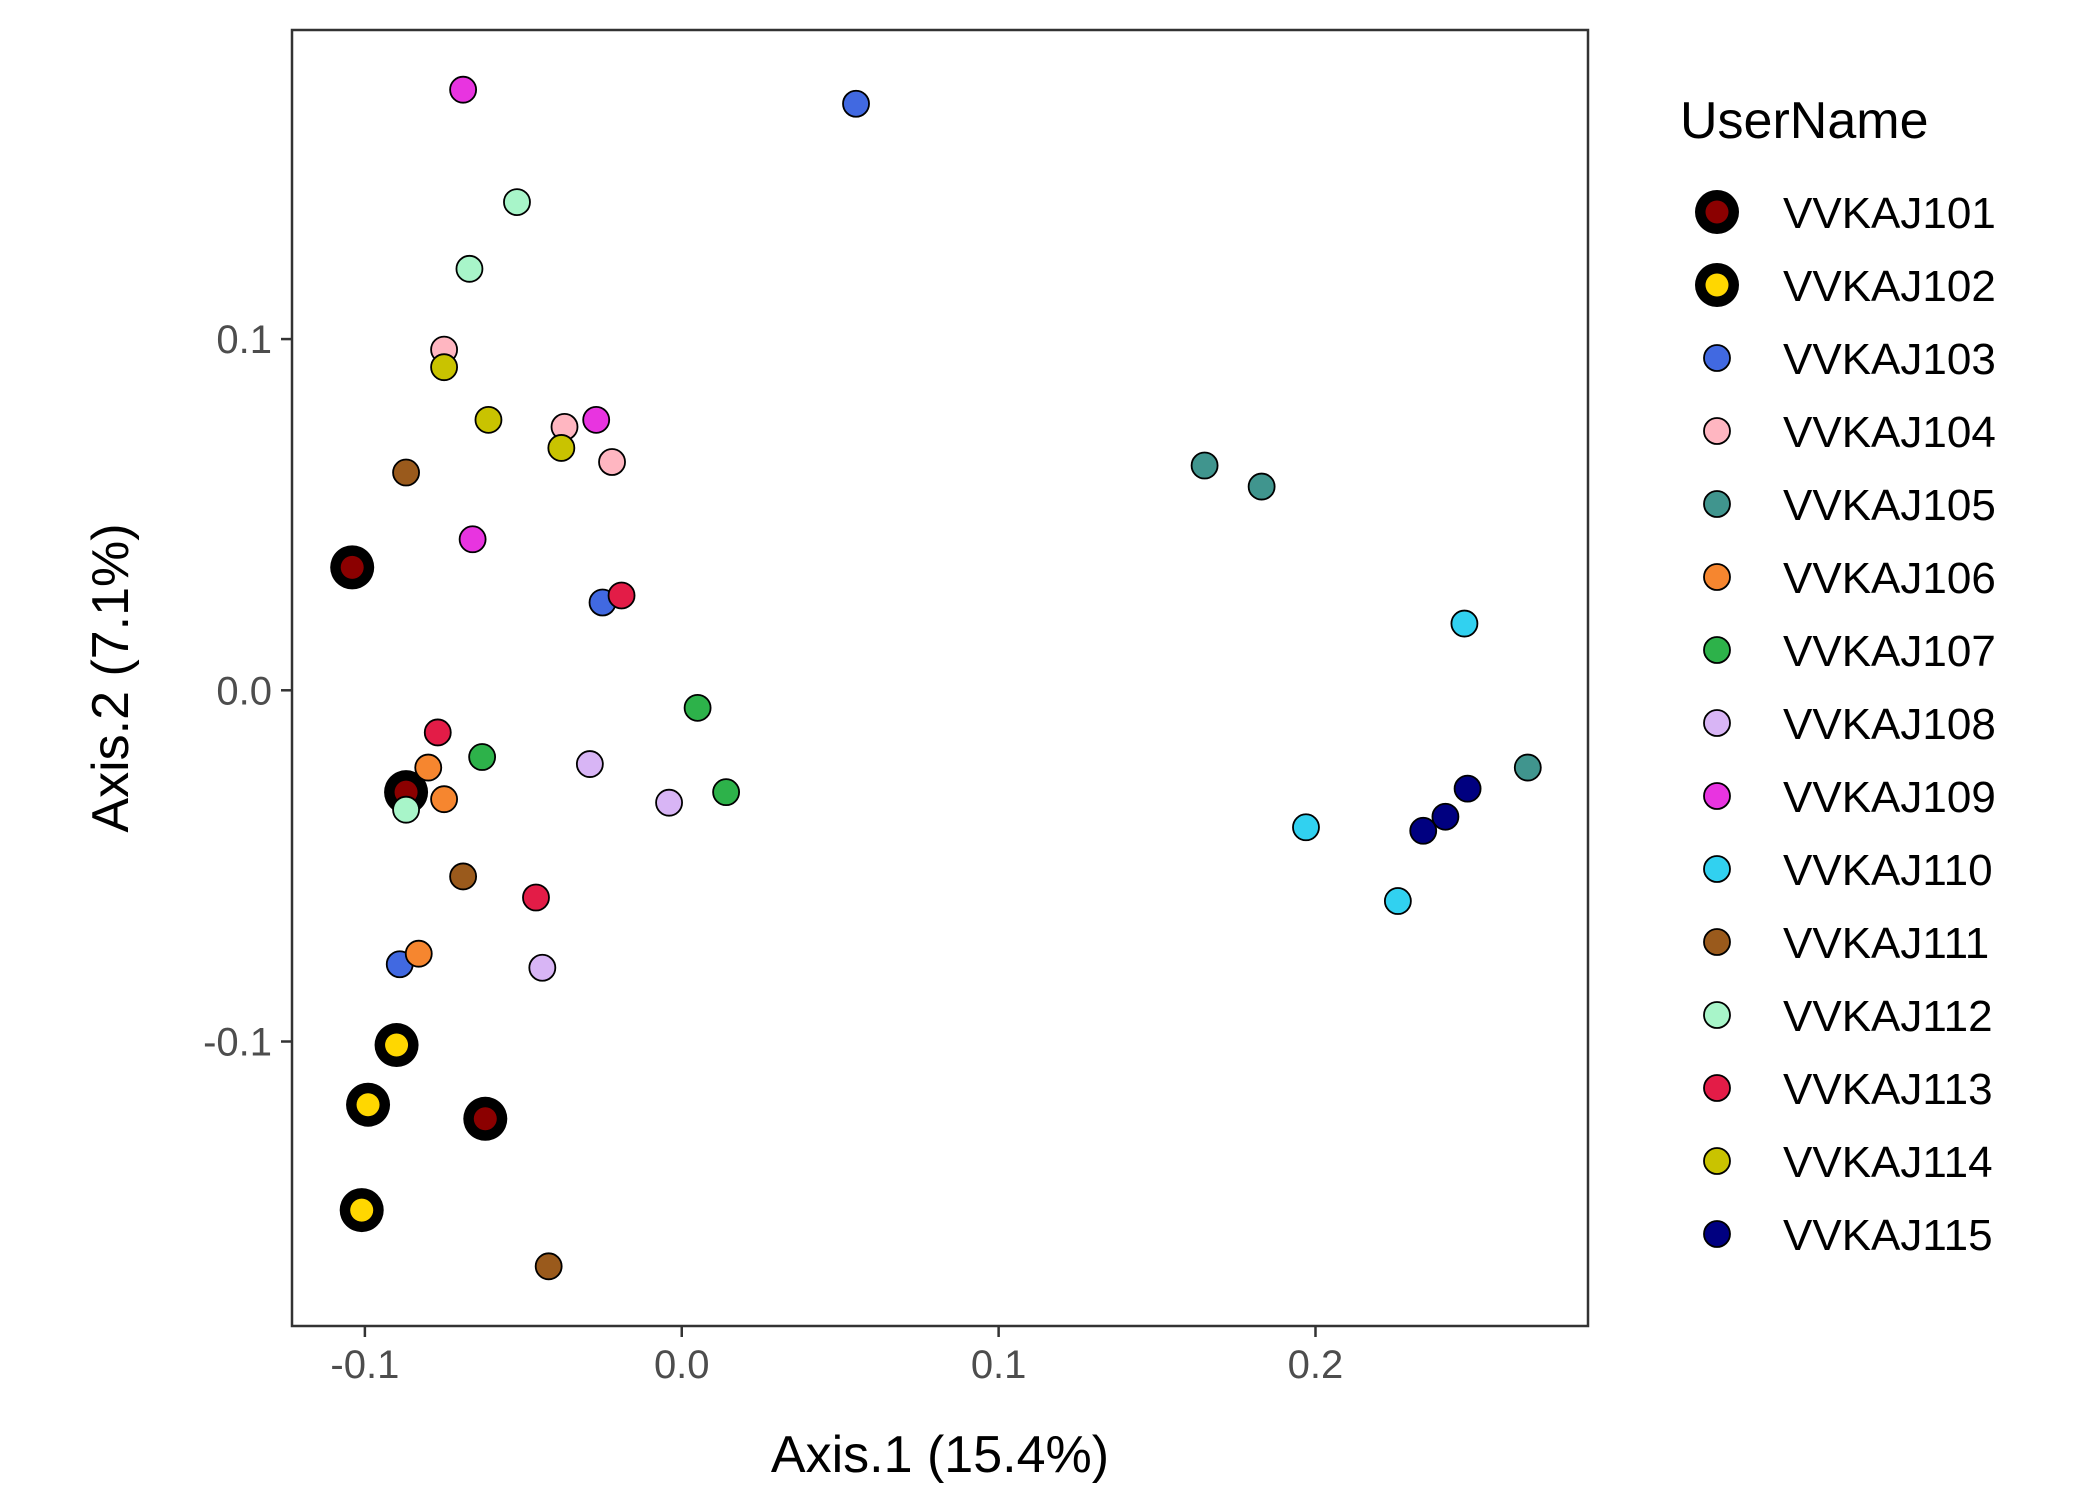 Image resolution: width=2100 pixels, height=1500 pixels. Describe the element at coordinates (1889, 213) in the screenshot. I see `legend-label: VVKAJ101` at that location.